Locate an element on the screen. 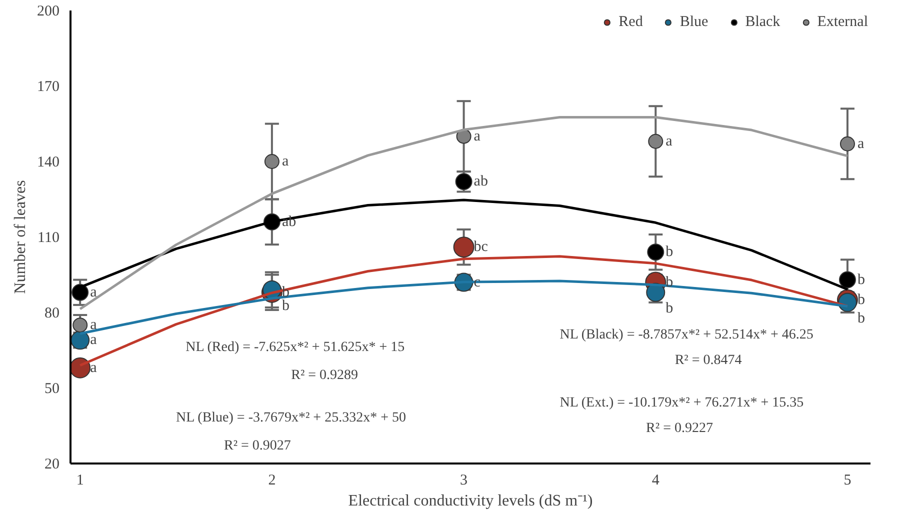 The height and width of the screenshot is (514, 902). legend-label: Blue is located at coordinates (694, 22).